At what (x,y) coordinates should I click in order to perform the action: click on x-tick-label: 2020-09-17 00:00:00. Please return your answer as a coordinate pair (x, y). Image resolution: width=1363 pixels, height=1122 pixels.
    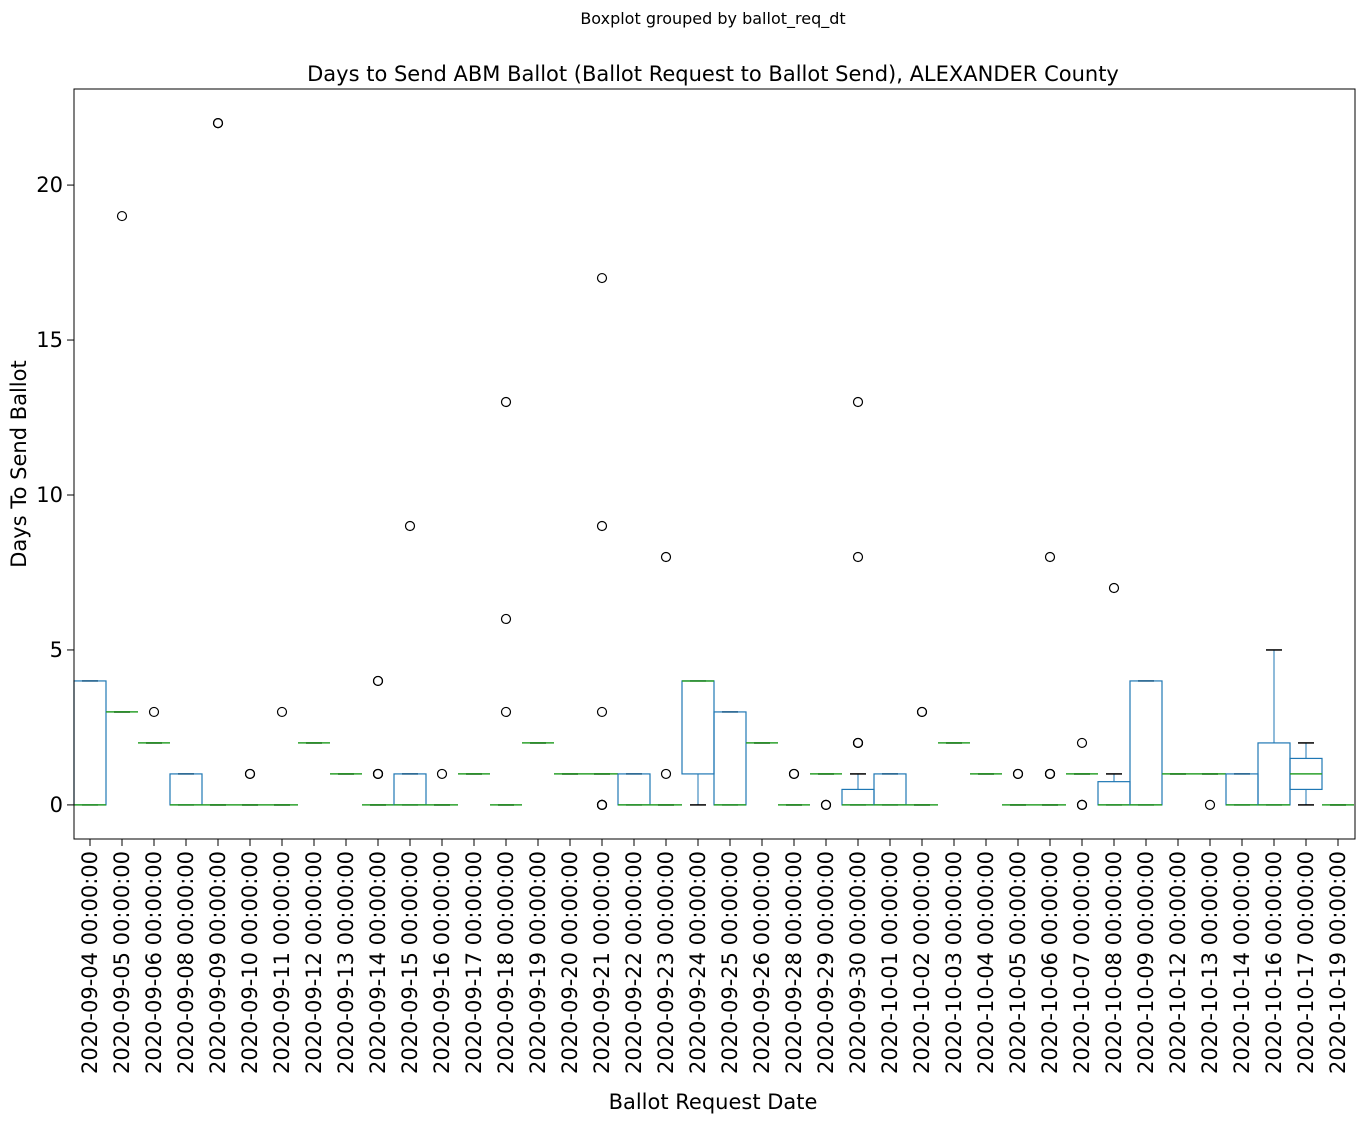
    Looking at the image, I should click on (474, 962).